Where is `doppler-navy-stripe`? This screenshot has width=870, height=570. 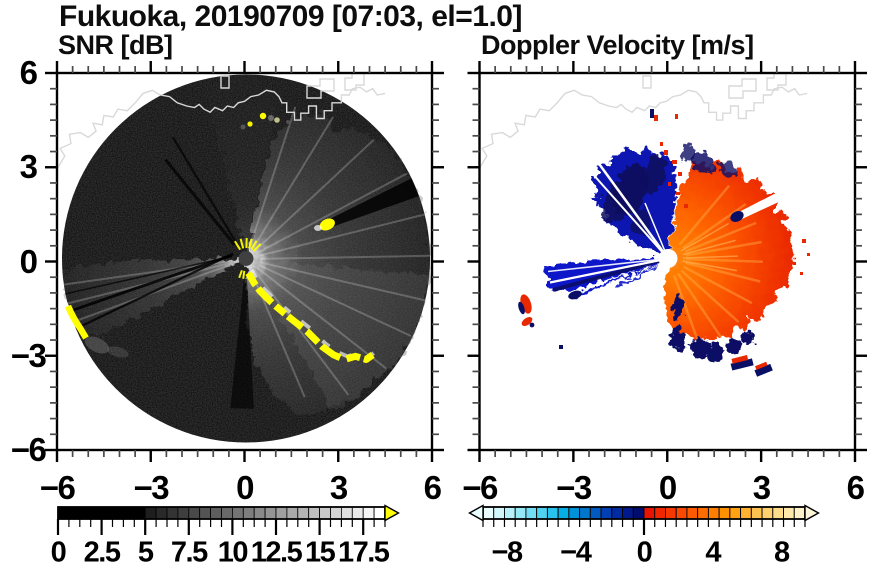
doppler-navy-stripe is located at coordinates (610, 274).